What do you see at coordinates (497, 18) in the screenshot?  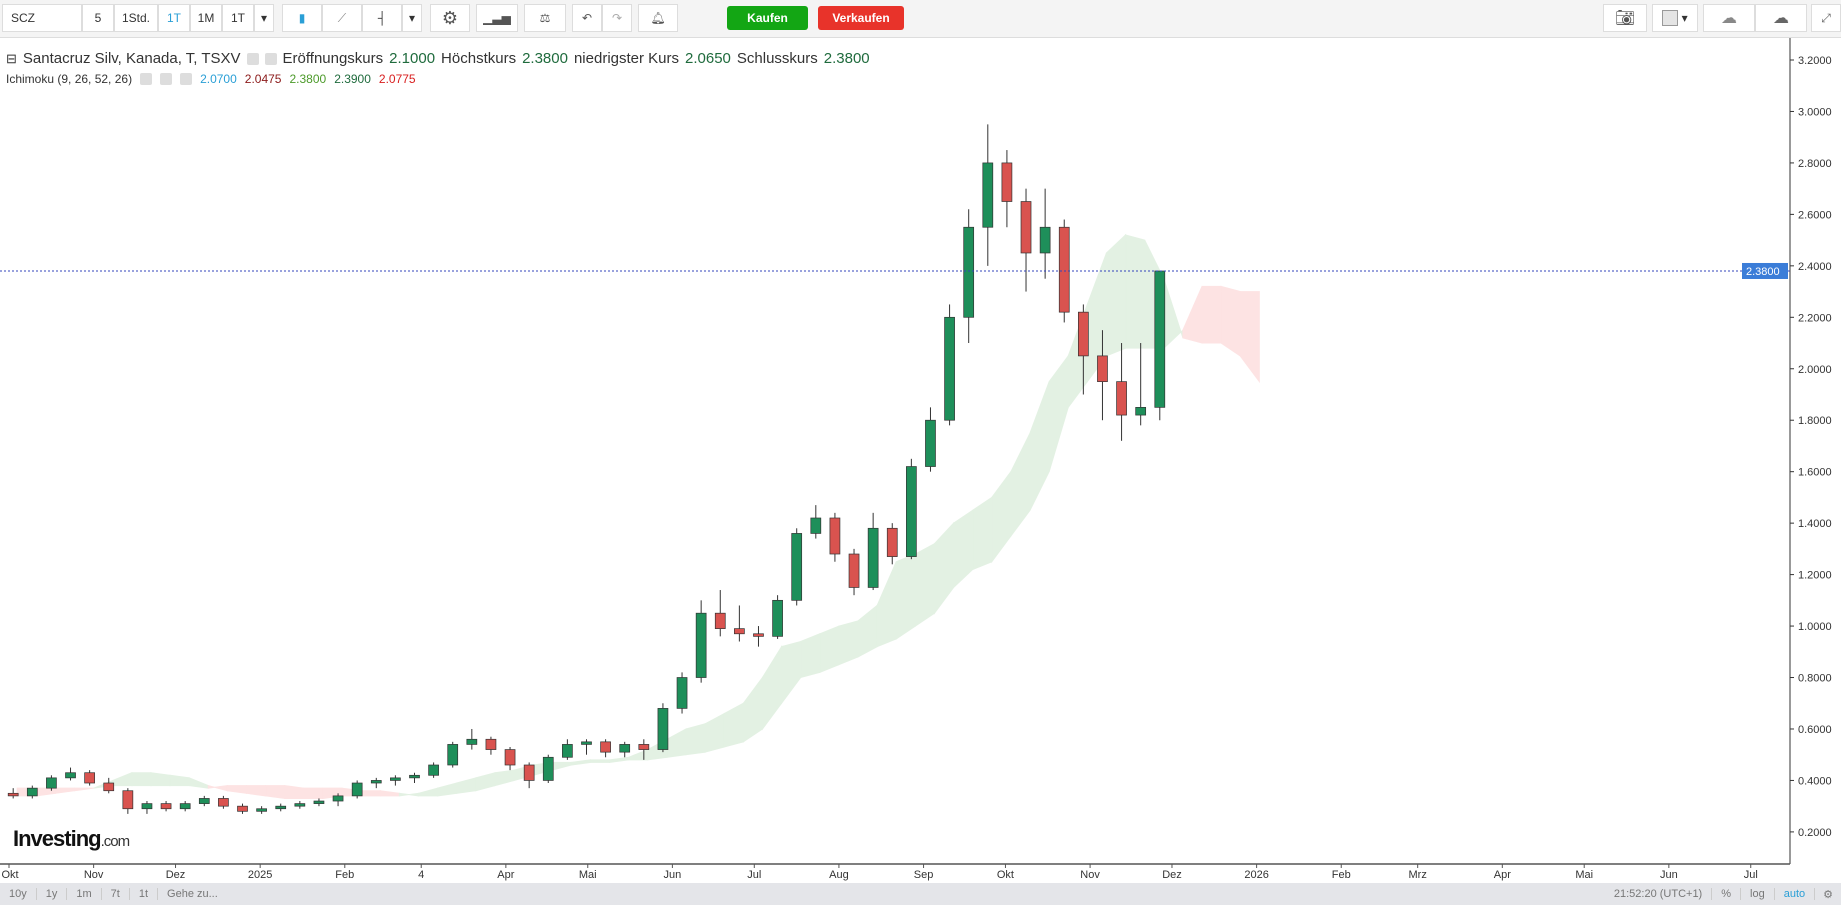 I see `indicators-button: ▁▃▅` at bounding box center [497, 18].